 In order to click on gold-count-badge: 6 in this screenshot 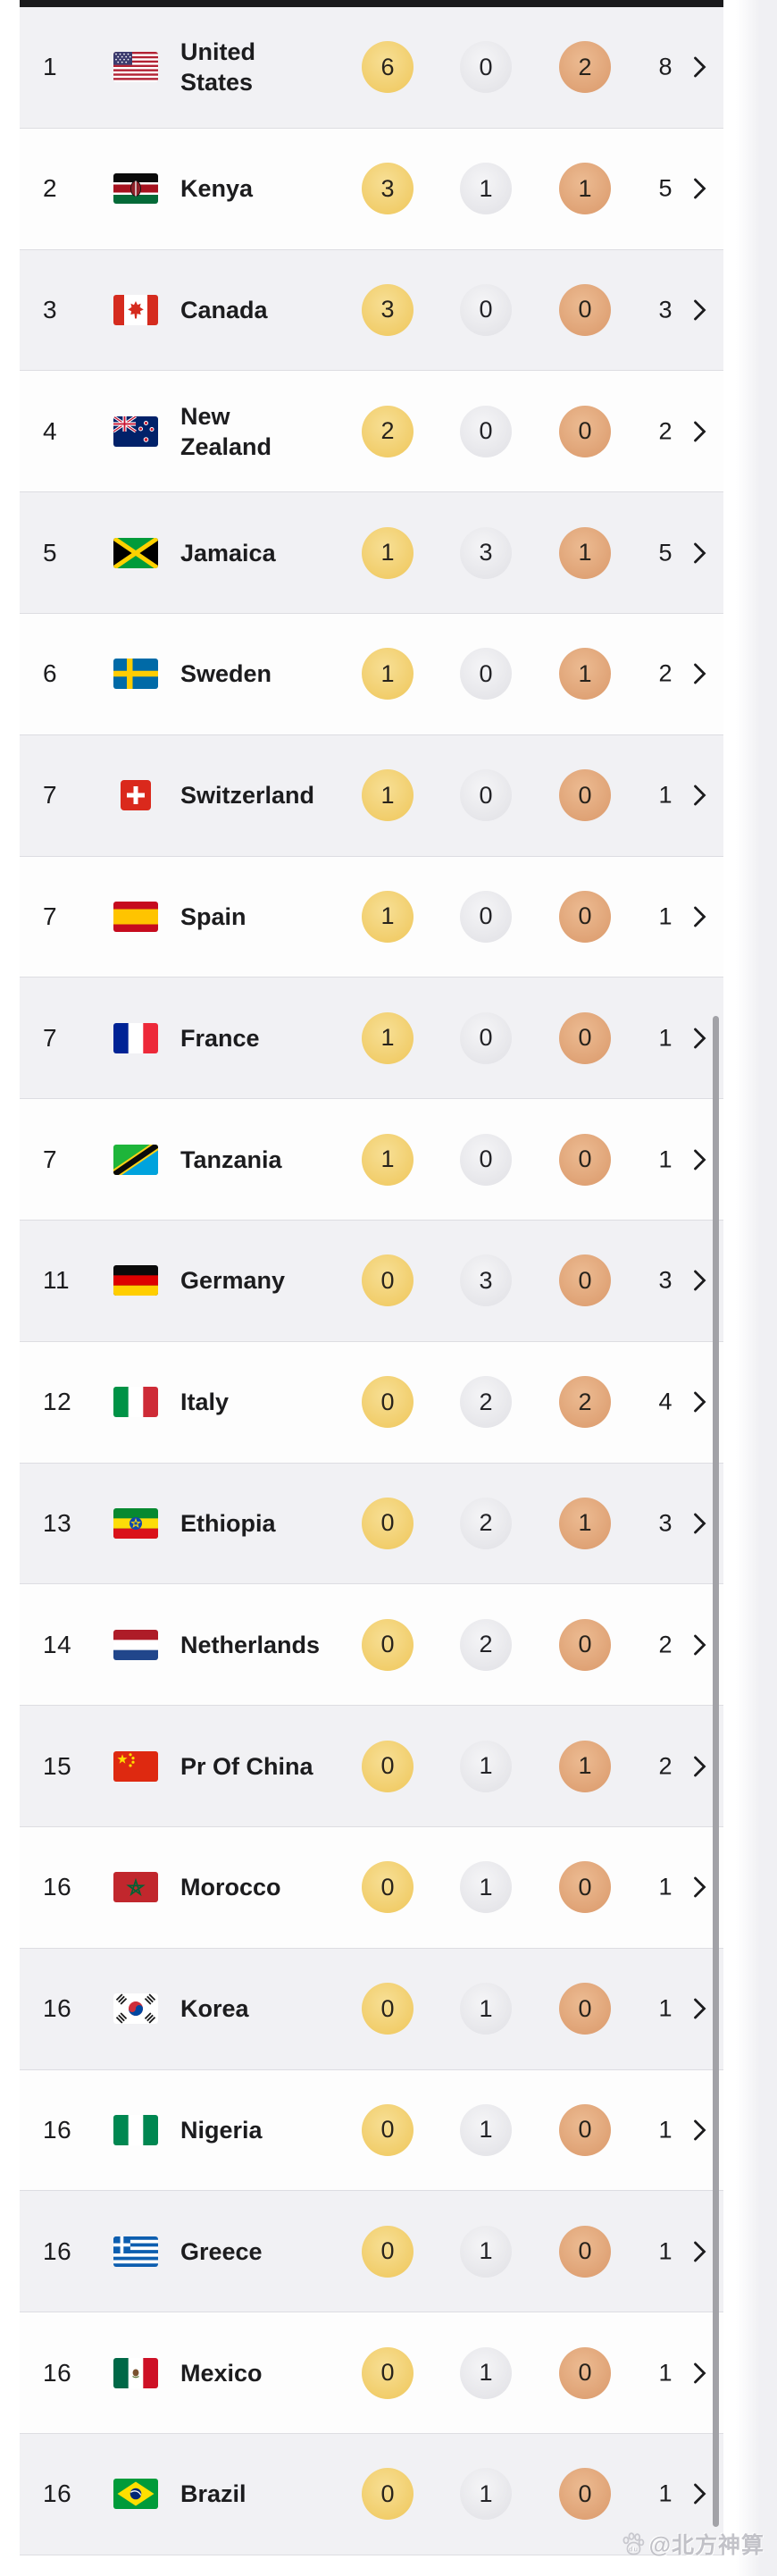, I will do `click(388, 67)`.